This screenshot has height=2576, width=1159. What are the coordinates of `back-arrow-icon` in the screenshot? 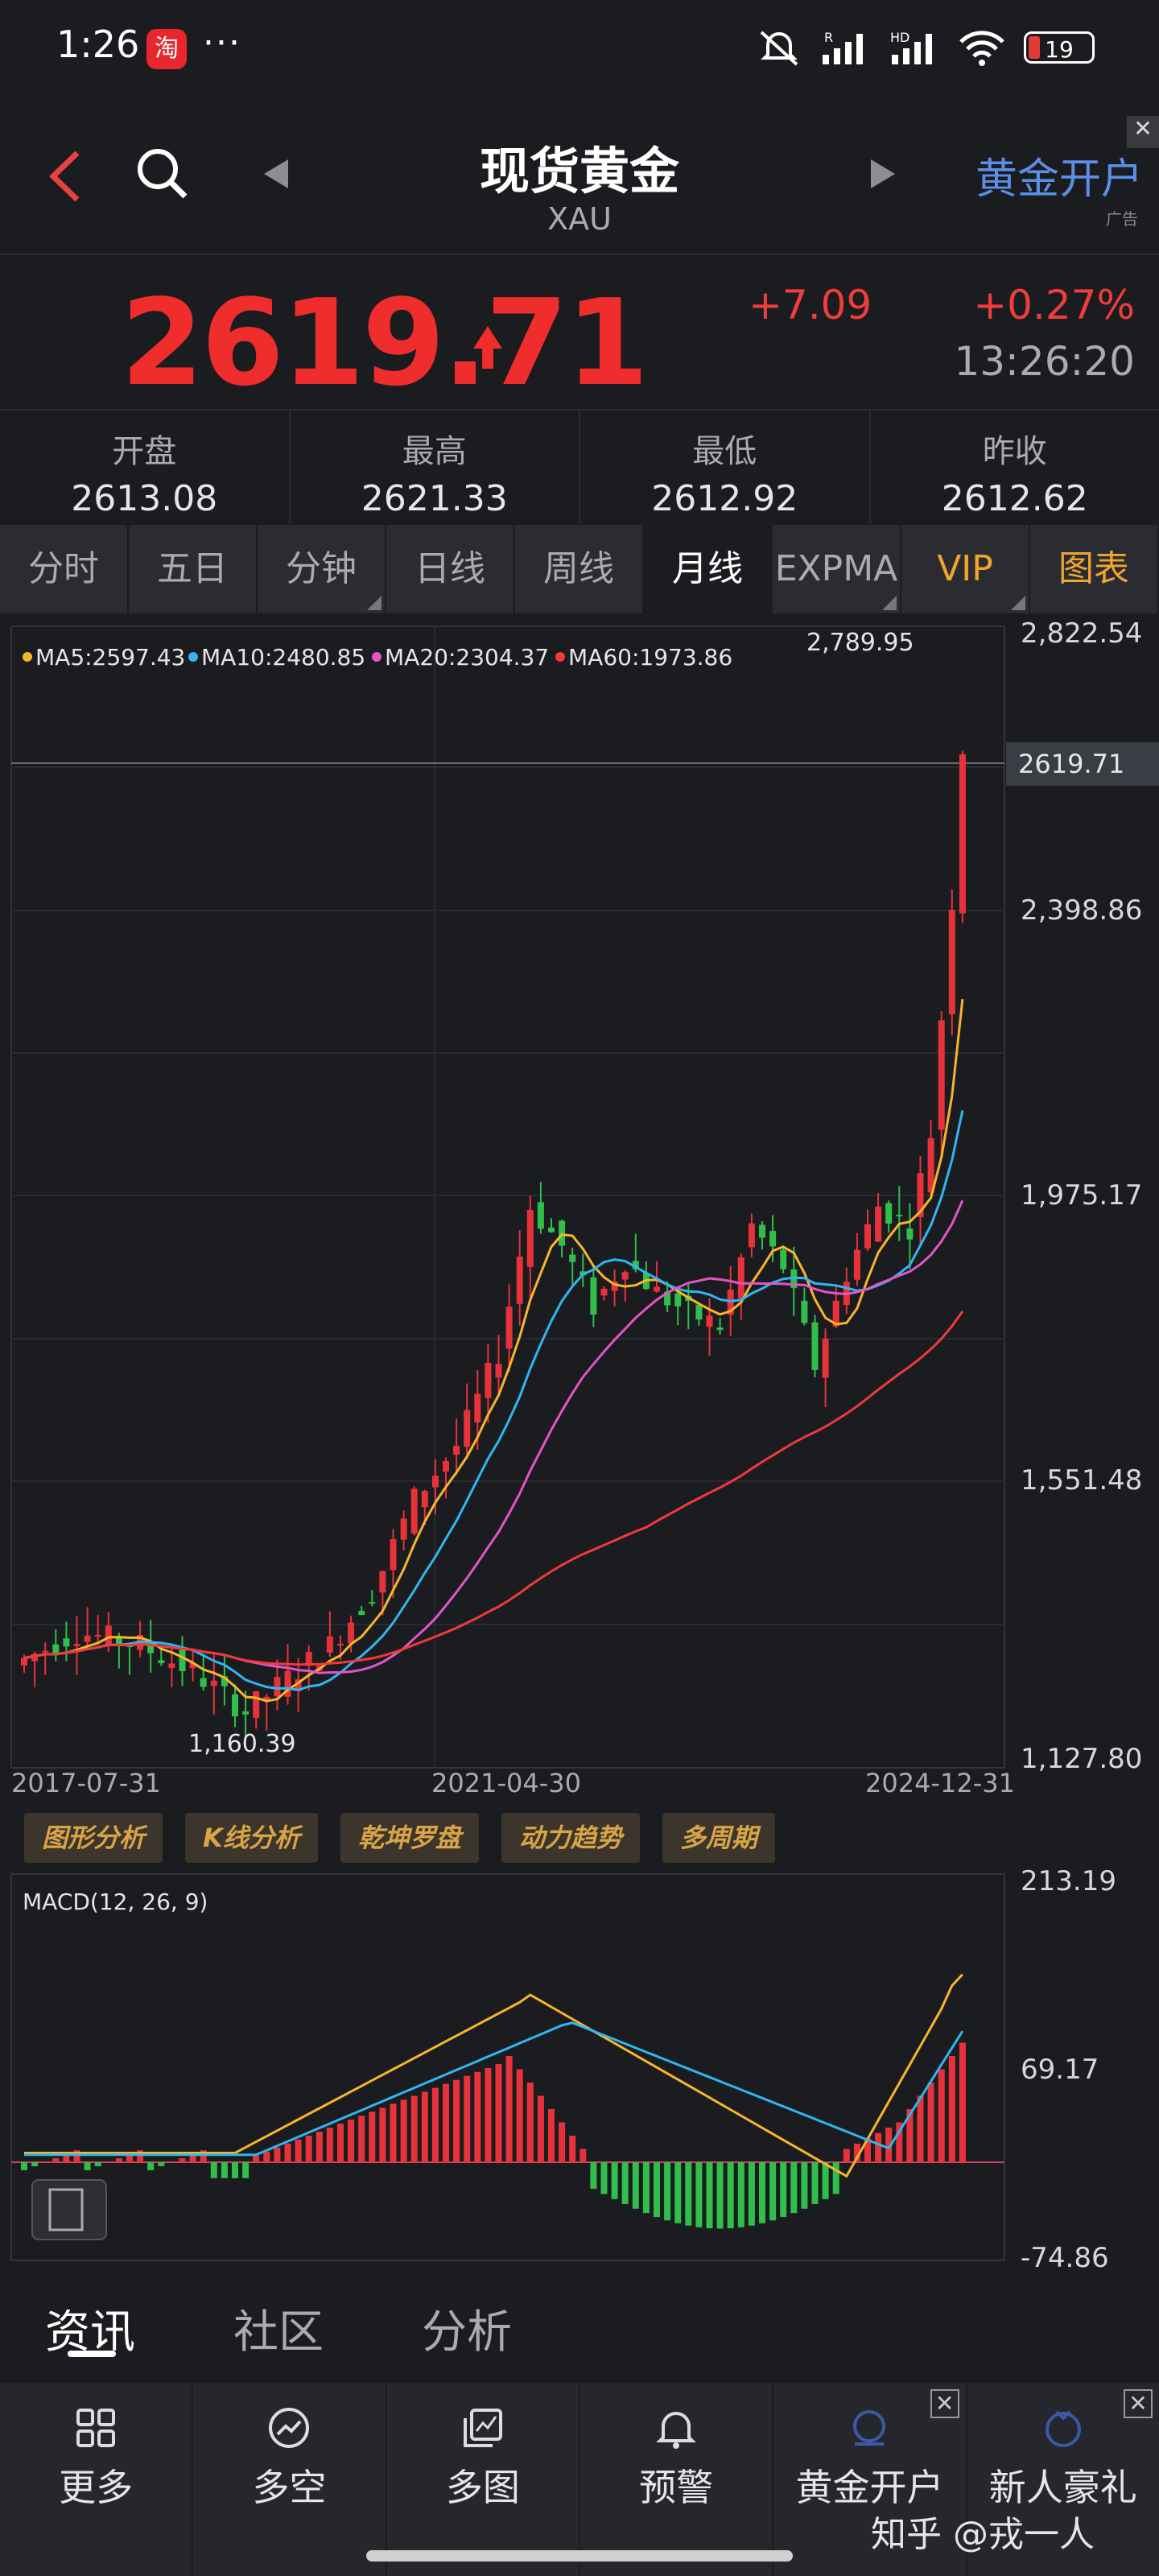 It's located at (65, 176).